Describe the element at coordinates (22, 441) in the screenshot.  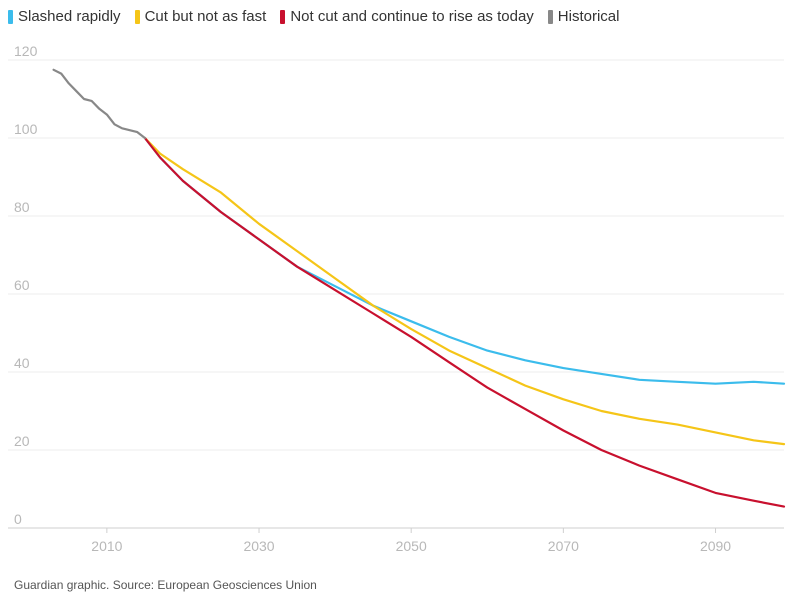
I see `y-tick-label: 20` at that location.